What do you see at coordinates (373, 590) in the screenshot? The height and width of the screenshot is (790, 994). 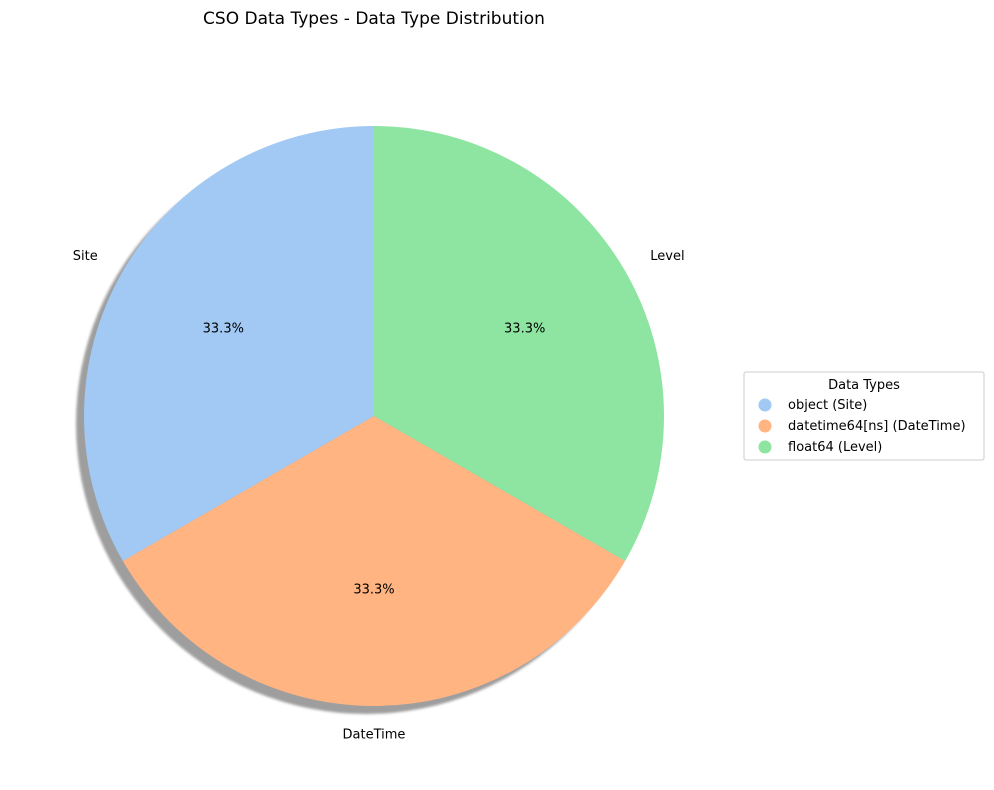 I see `percent-label-datetime: 33.3%` at bounding box center [373, 590].